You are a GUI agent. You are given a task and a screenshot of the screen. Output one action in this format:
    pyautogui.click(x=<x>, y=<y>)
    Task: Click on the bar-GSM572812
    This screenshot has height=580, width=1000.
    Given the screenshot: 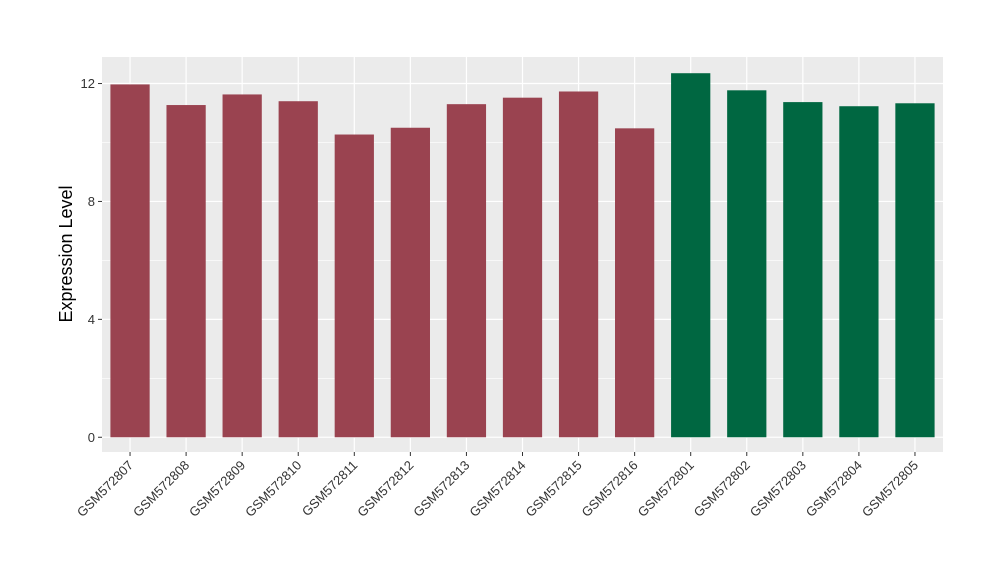 What is the action you would take?
    pyautogui.click(x=410, y=282)
    